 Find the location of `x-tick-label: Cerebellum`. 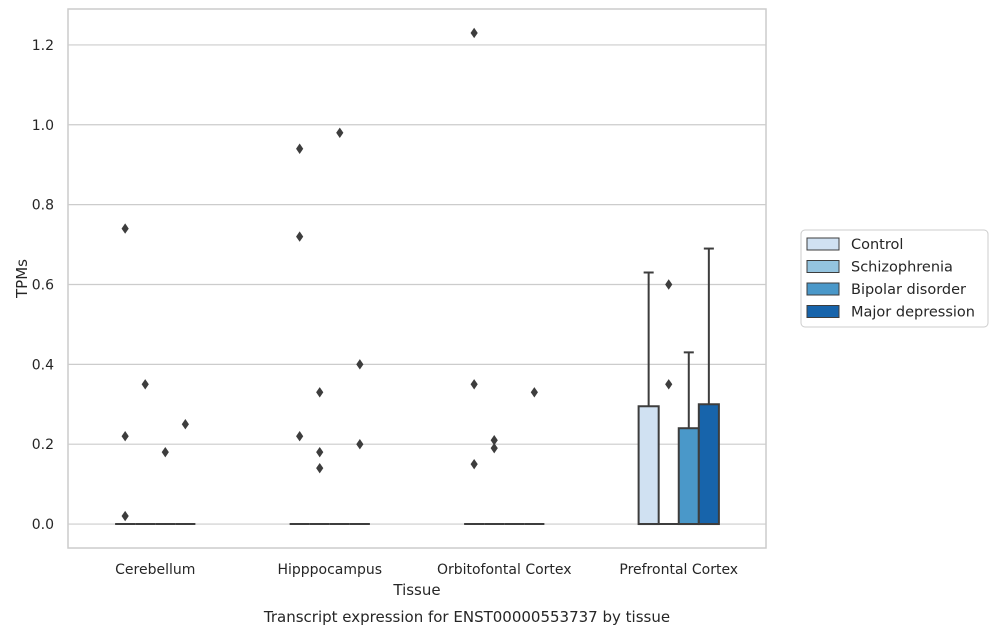

x-tick-label: Cerebellum is located at coordinates (155, 570).